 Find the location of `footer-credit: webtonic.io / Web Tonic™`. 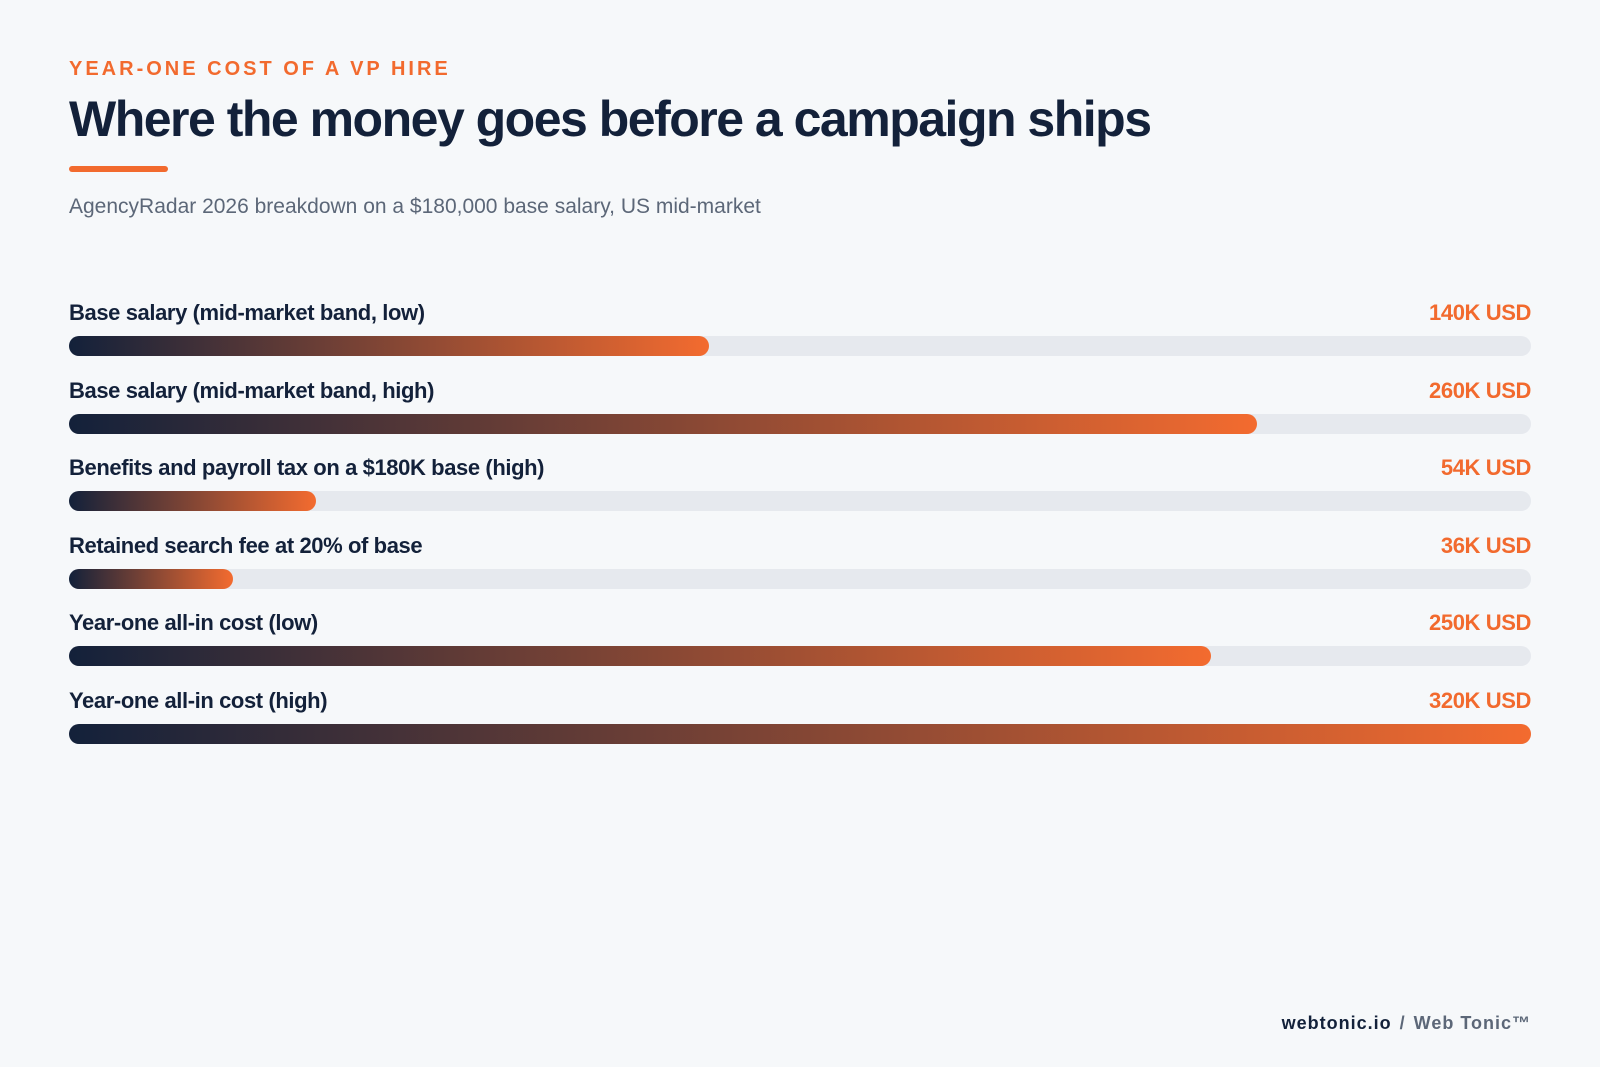

footer-credit: webtonic.io / Web Tonic™ is located at coordinates (1406, 1023).